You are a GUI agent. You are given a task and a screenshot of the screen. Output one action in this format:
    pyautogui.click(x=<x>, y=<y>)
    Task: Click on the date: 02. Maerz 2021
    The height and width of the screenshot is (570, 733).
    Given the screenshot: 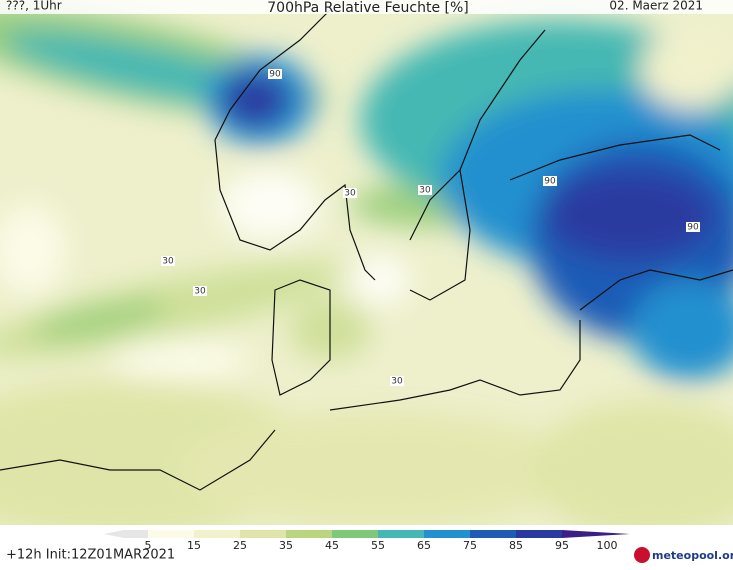 What is the action you would take?
    pyautogui.click(x=656, y=6)
    